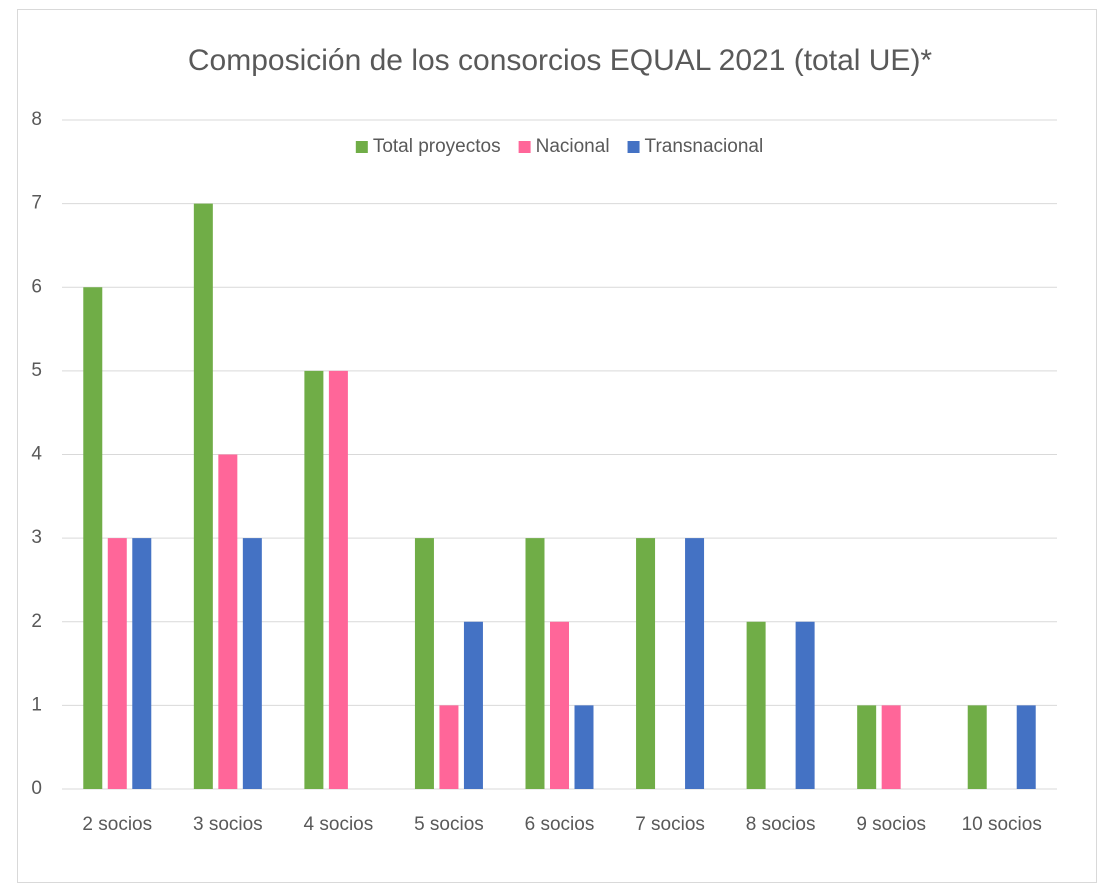  Describe the element at coordinates (228, 824) in the screenshot. I see `x-tick-label: 3 socios` at that location.